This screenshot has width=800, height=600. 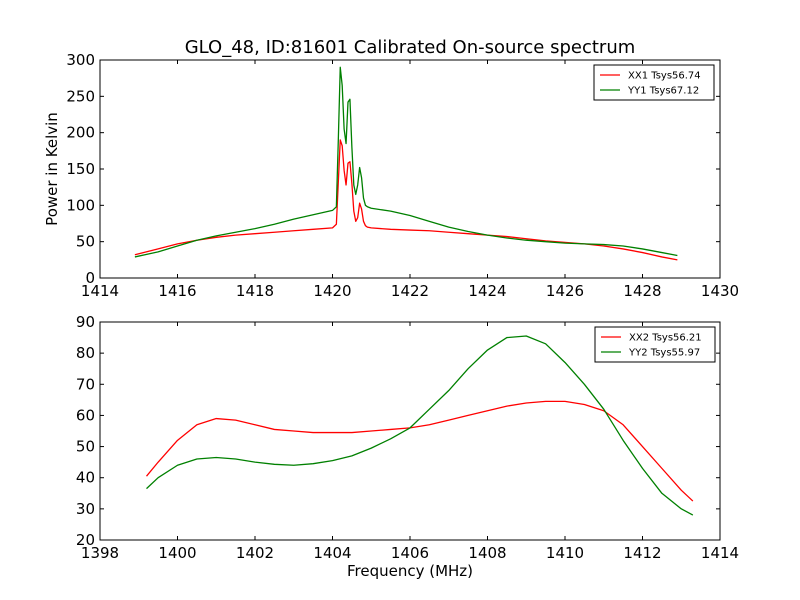 What do you see at coordinates (664, 76) in the screenshot?
I see `legend-label: XX1 Tsys56.74` at bounding box center [664, 76].